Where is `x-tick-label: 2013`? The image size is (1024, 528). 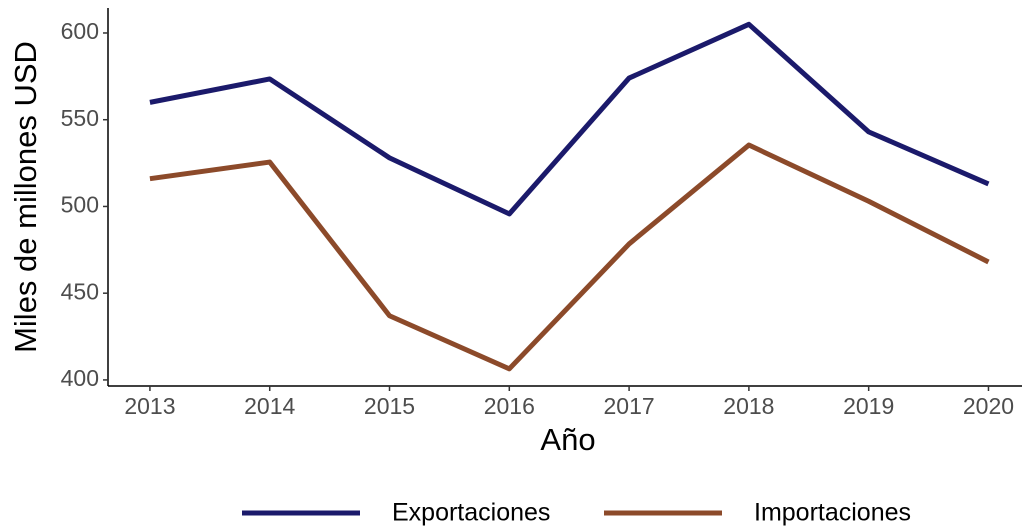 x-tick-label: 2013 is located at coordinates (149, 406).